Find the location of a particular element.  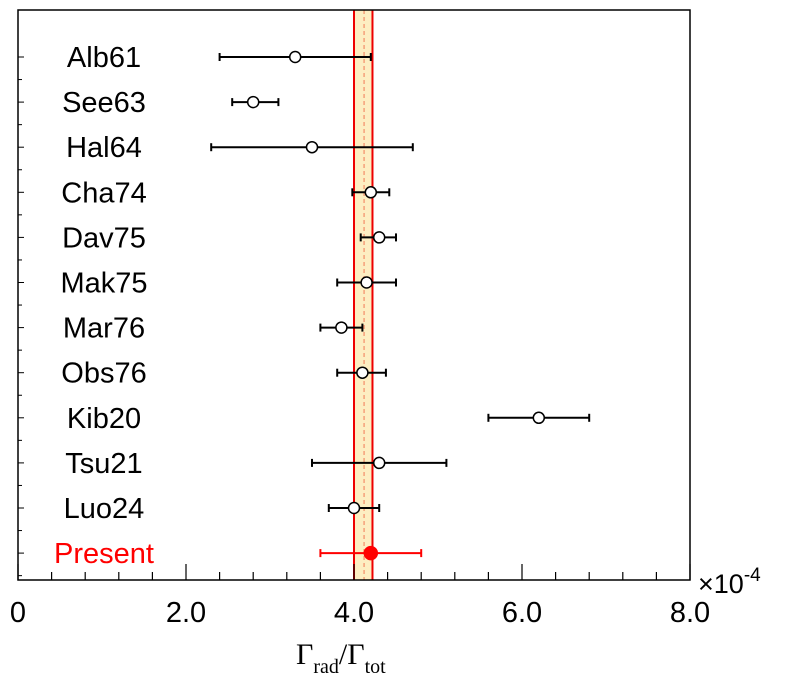

x-axis-title: Γrad/Γtot is located at coordinates (341, 658).